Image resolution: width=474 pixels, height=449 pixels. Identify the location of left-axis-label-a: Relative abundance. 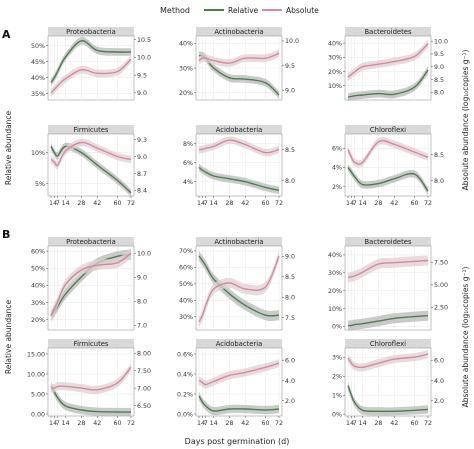
(8, 147).